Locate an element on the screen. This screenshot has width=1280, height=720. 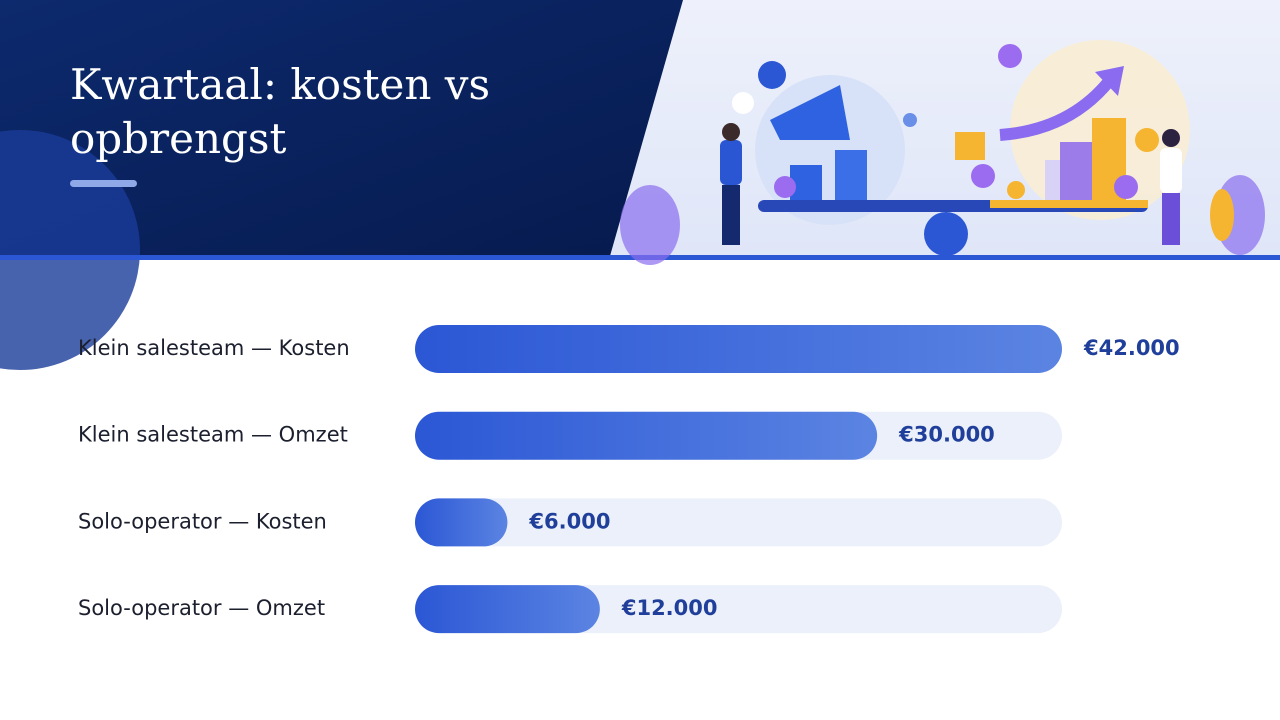
category-label: Solo-operator — Kosten is located at coordinates (202, 521).